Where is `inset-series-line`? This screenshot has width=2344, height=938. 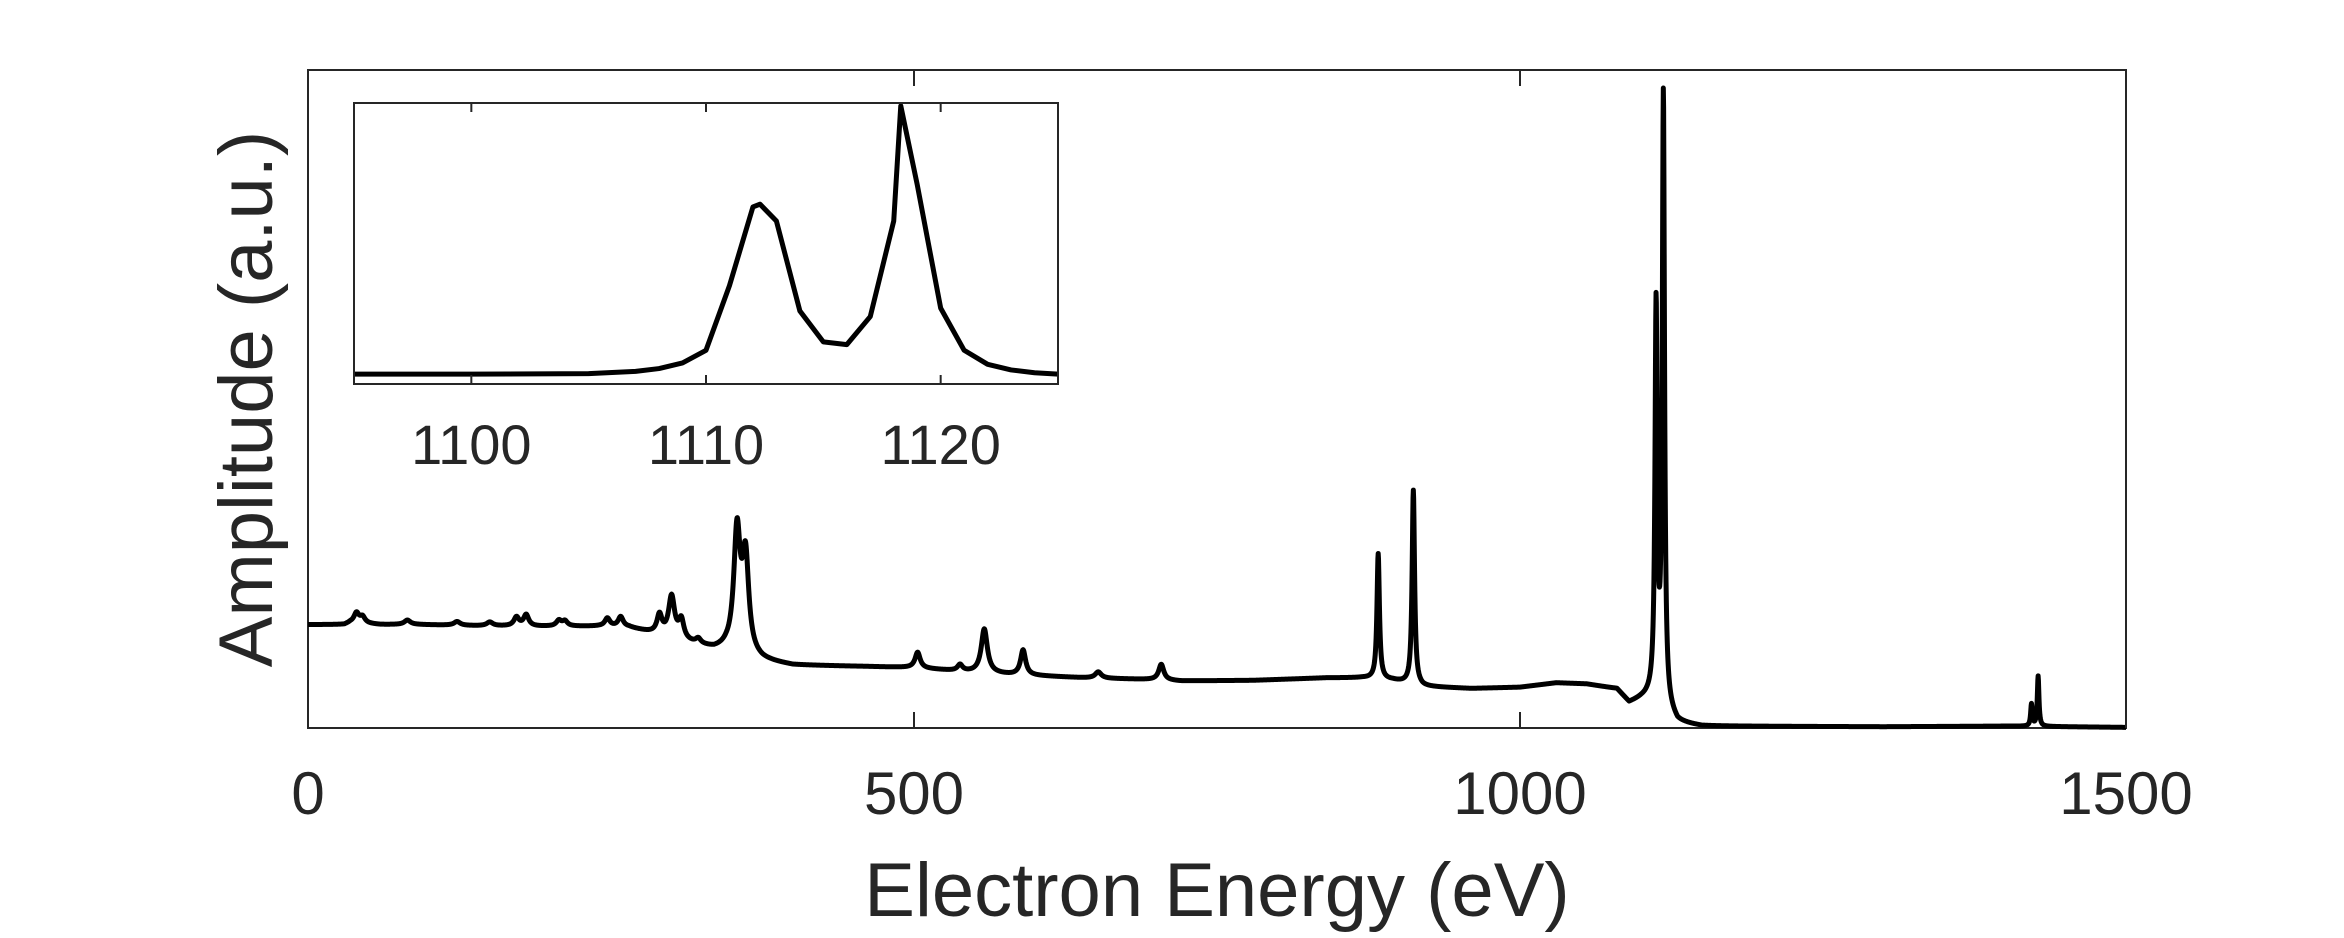 inset-series-line is located at coordinates (706, 240).